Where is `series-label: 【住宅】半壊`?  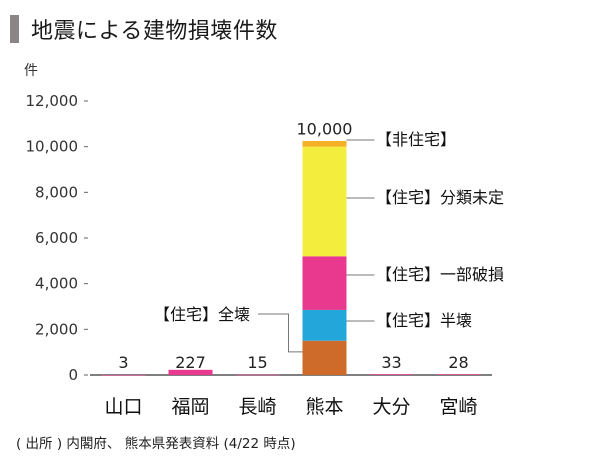
series-label: 【住宅】半壊 is located at coordinates (424, 320).